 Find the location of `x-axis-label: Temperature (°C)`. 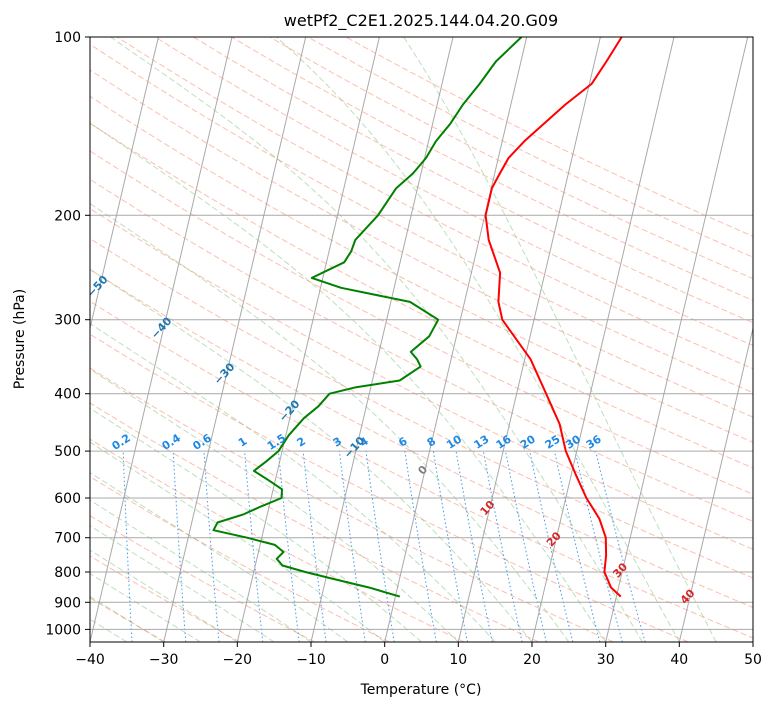

x-axis-label: Temperature (°C) is located at coordinates (421, 690).